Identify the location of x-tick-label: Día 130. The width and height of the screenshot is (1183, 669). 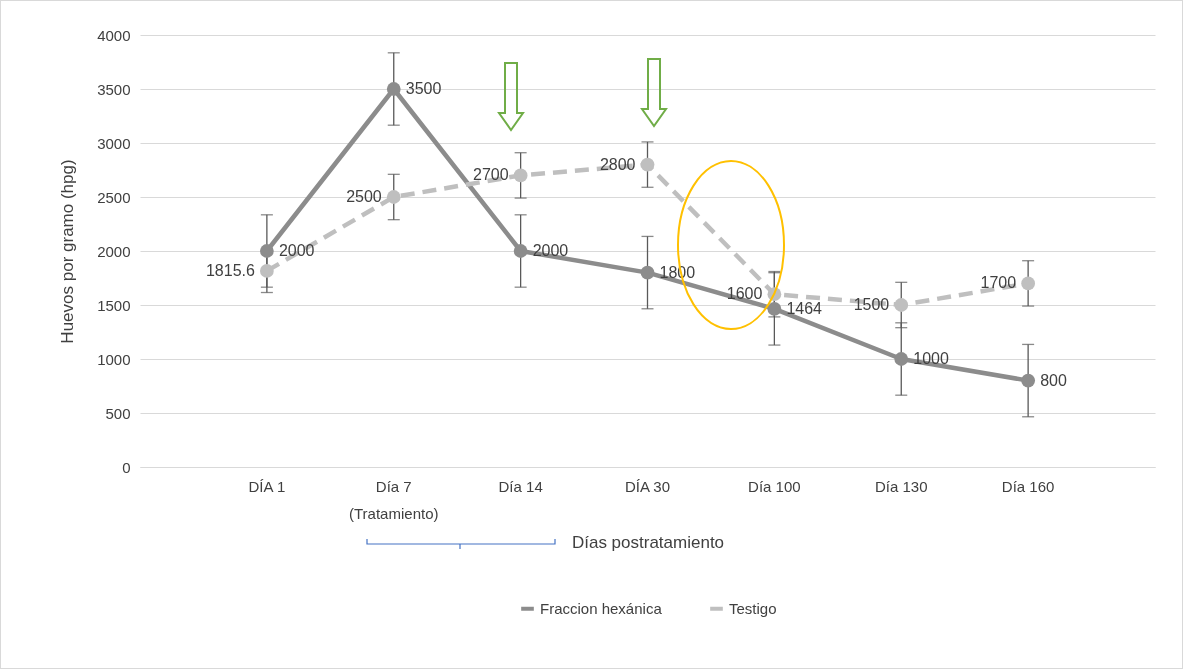
(901, 486).